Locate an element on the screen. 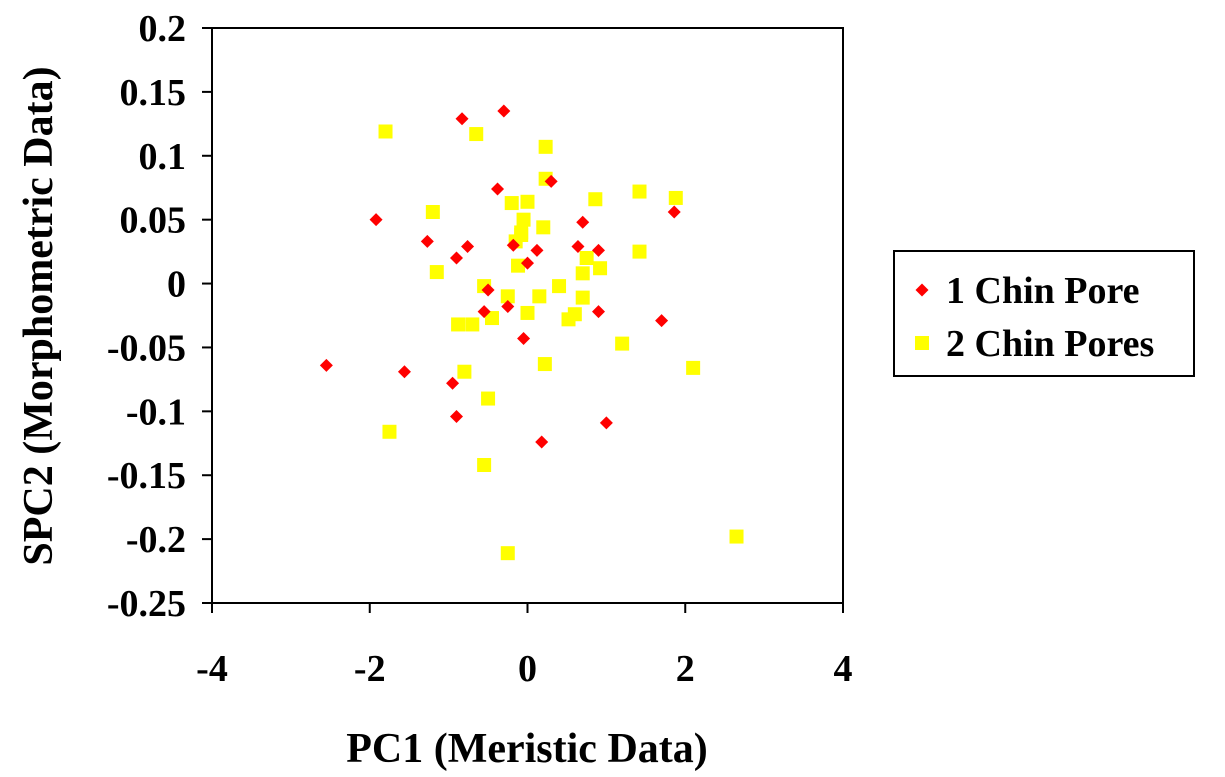  y-tick-label: 0.05 is located at coordinates (153, 221).